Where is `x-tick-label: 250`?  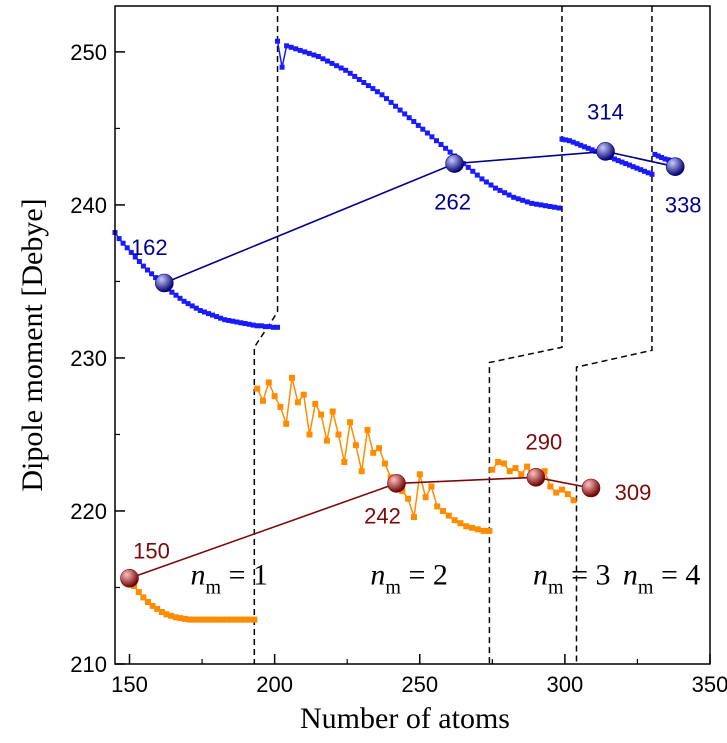
x-tick-label: 250 is located at coordinates (419, 684).